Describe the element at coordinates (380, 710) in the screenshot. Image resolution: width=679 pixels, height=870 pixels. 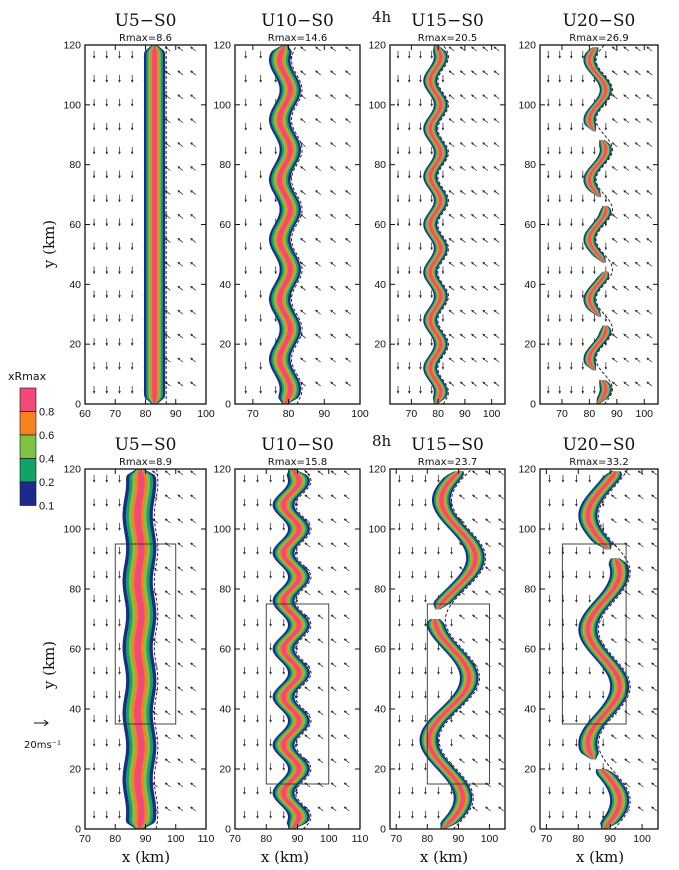
I see `y-tick-label: 40` at that location.